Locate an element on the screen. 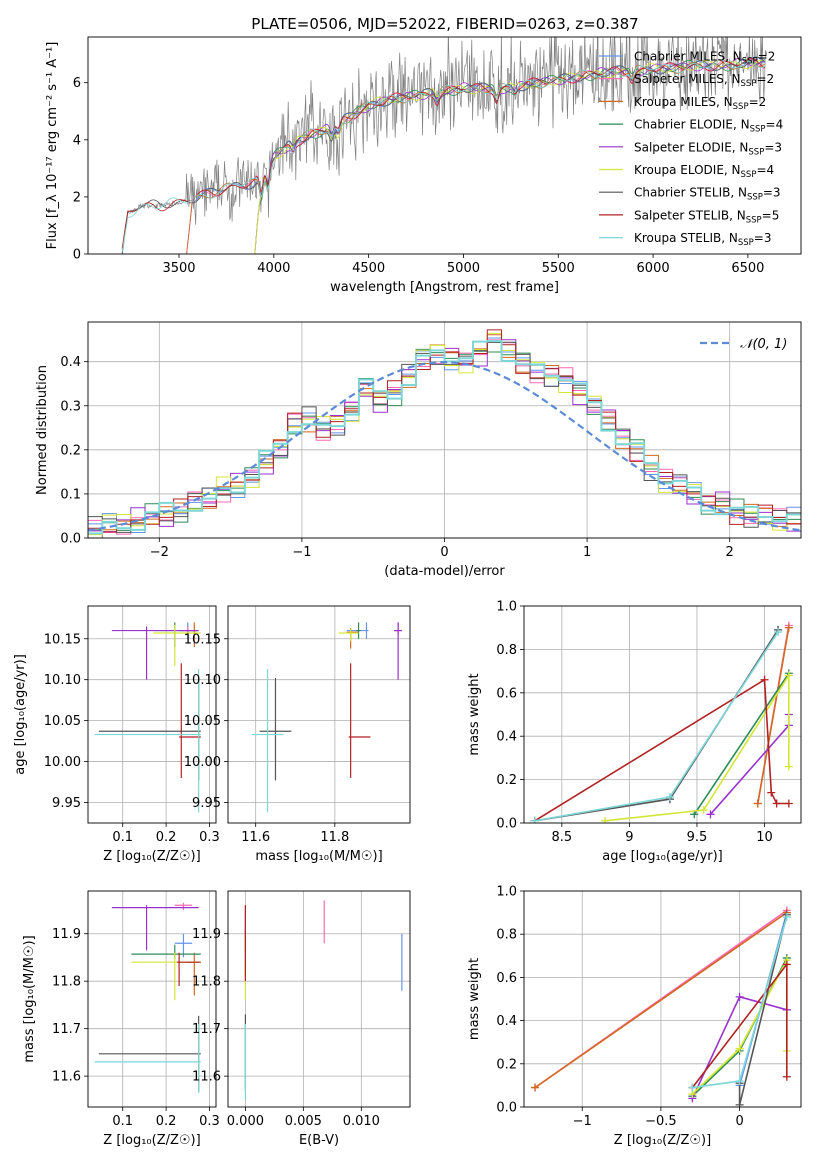 The height and width of the screenshot is (1170, 819). normal-curve is located at coordinates (444, 446).